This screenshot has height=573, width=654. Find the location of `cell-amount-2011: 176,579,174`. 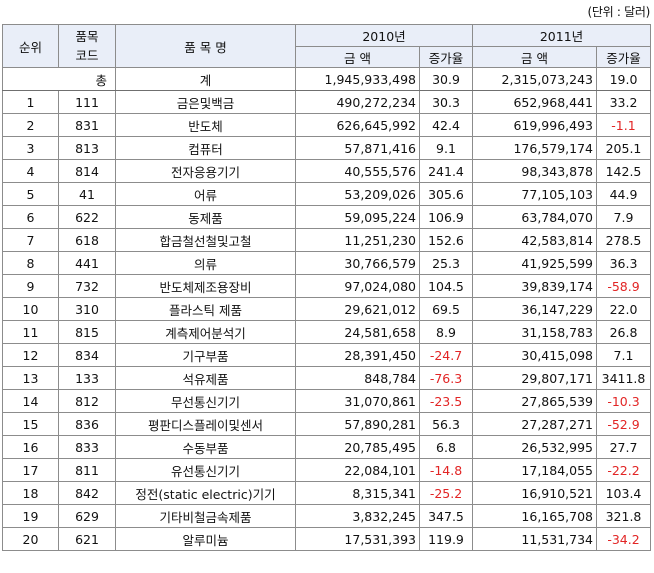

cell-amount-2011: 176,579,174 is located at coordinates (534, 148).